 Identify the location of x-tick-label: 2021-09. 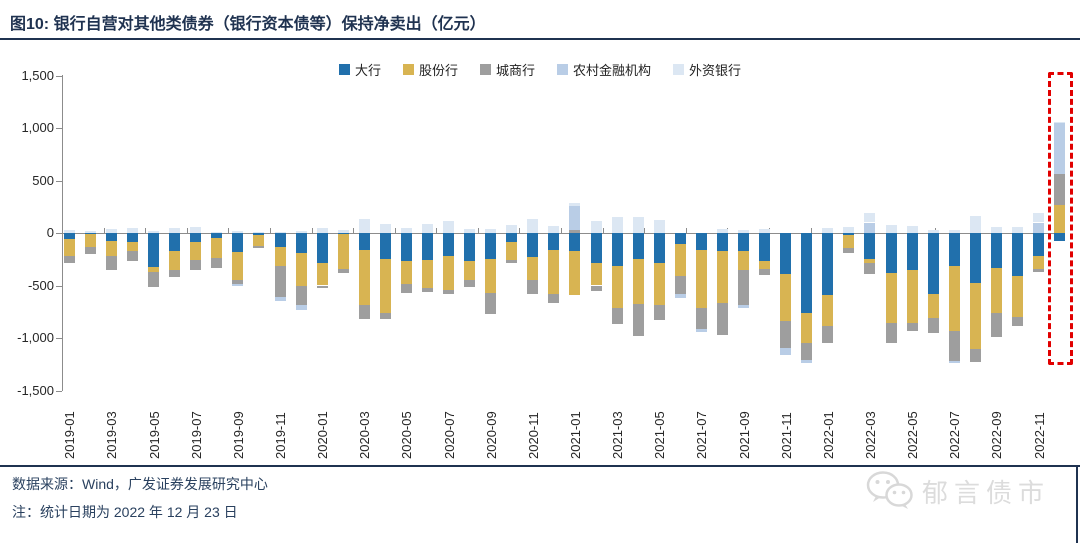
(744, 435).